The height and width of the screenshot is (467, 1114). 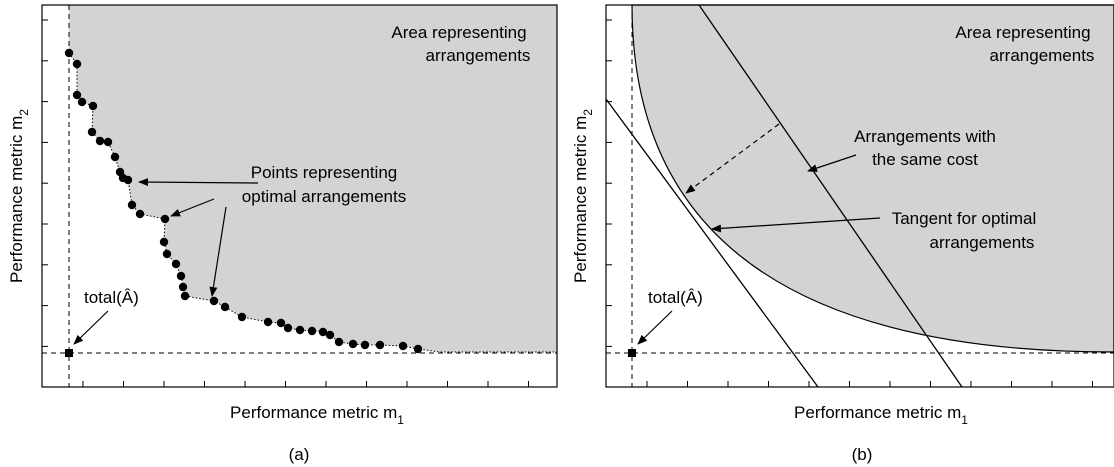 What do you see at coordinates (712, 243) in the screenshot?
I see `tangent-line` at bounding box center [712, 243].